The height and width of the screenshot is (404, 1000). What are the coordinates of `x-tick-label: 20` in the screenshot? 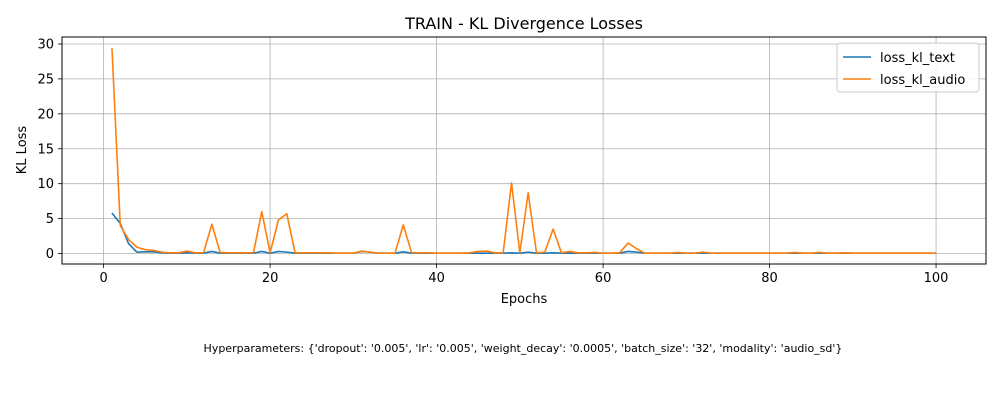 It's located at (270, 278).